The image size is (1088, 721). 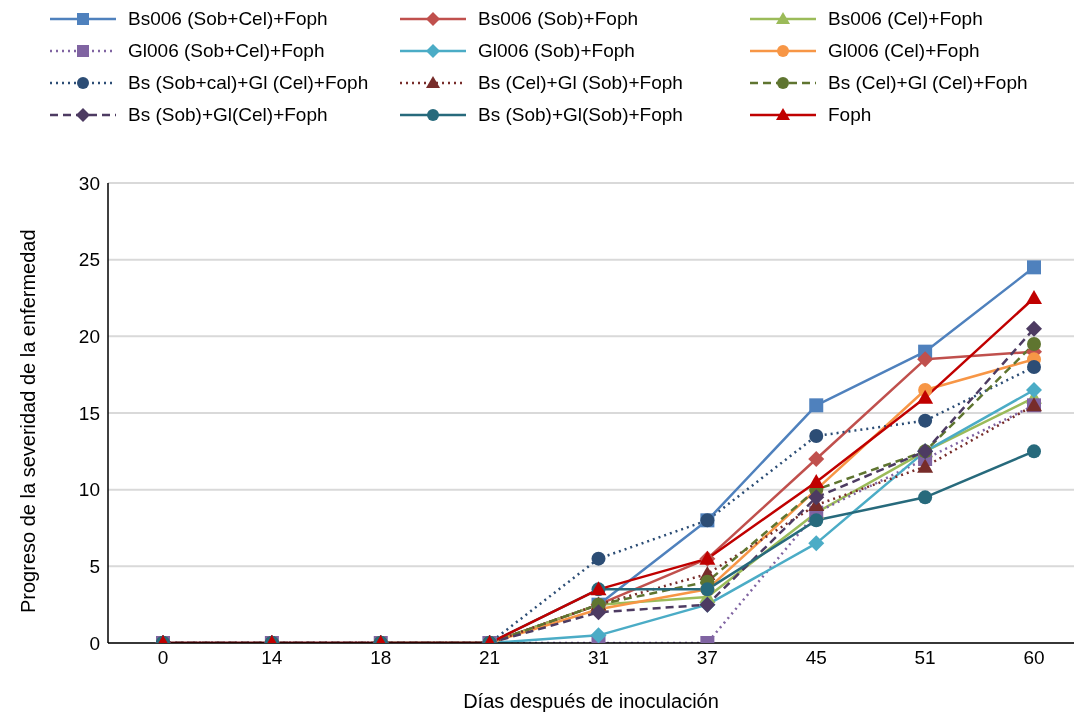 What do you see at coordinates (558, 19) in the screenshot?
I see `legend-label: Bs006 (Sob)+Foph` at bounding box center [558, 19].